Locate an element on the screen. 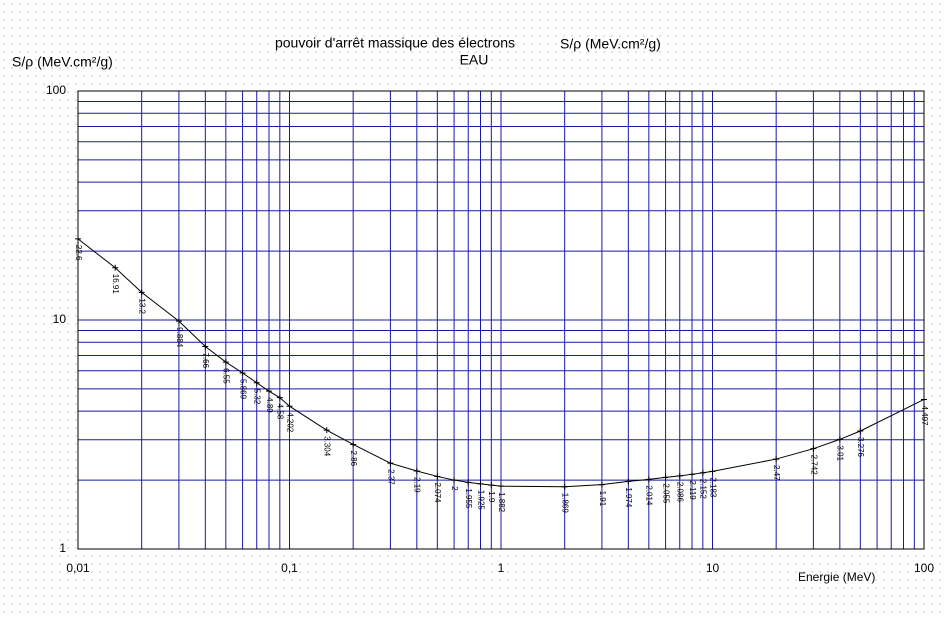 The width and height of the screenshot is (944, 619). data-label: 3.276 is located at coordinates (860, 447).